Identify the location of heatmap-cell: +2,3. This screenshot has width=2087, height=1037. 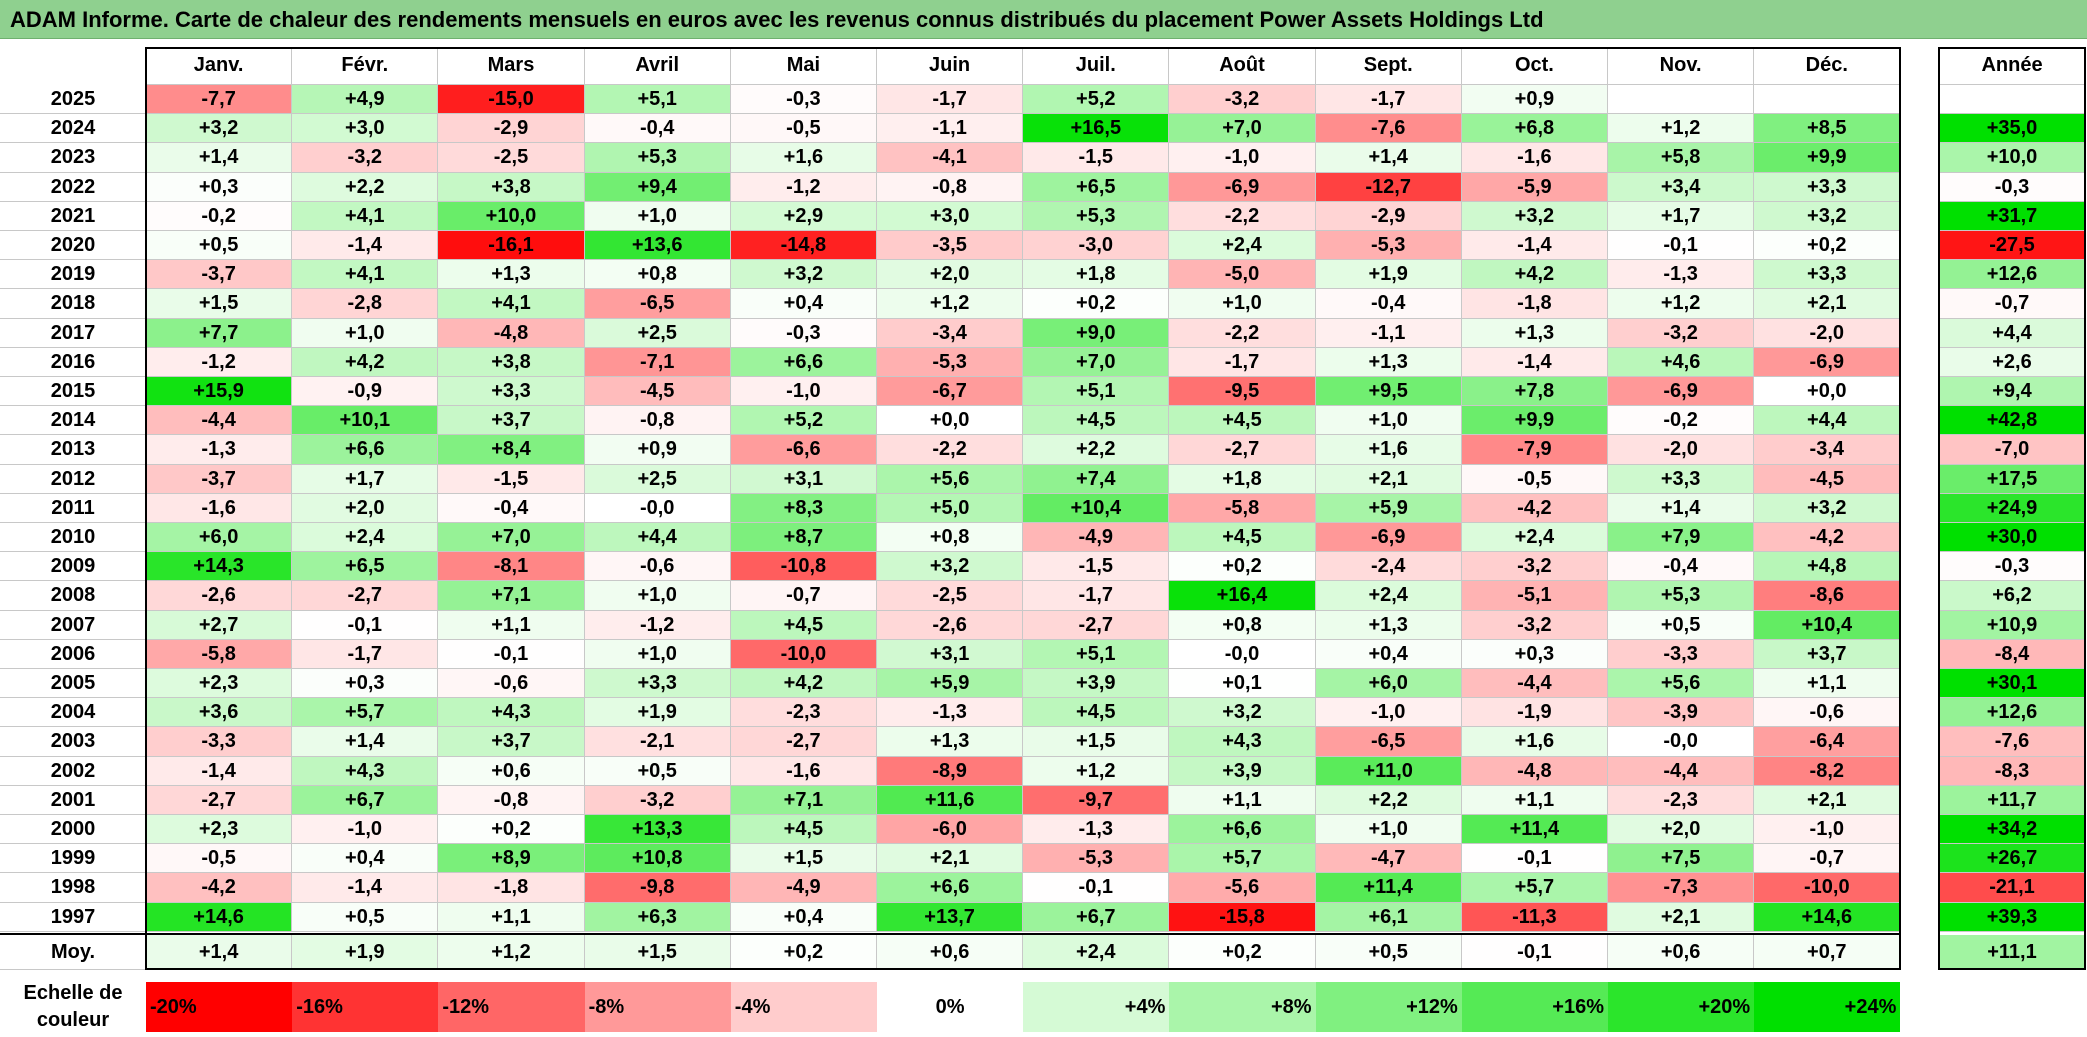
(219, 684).